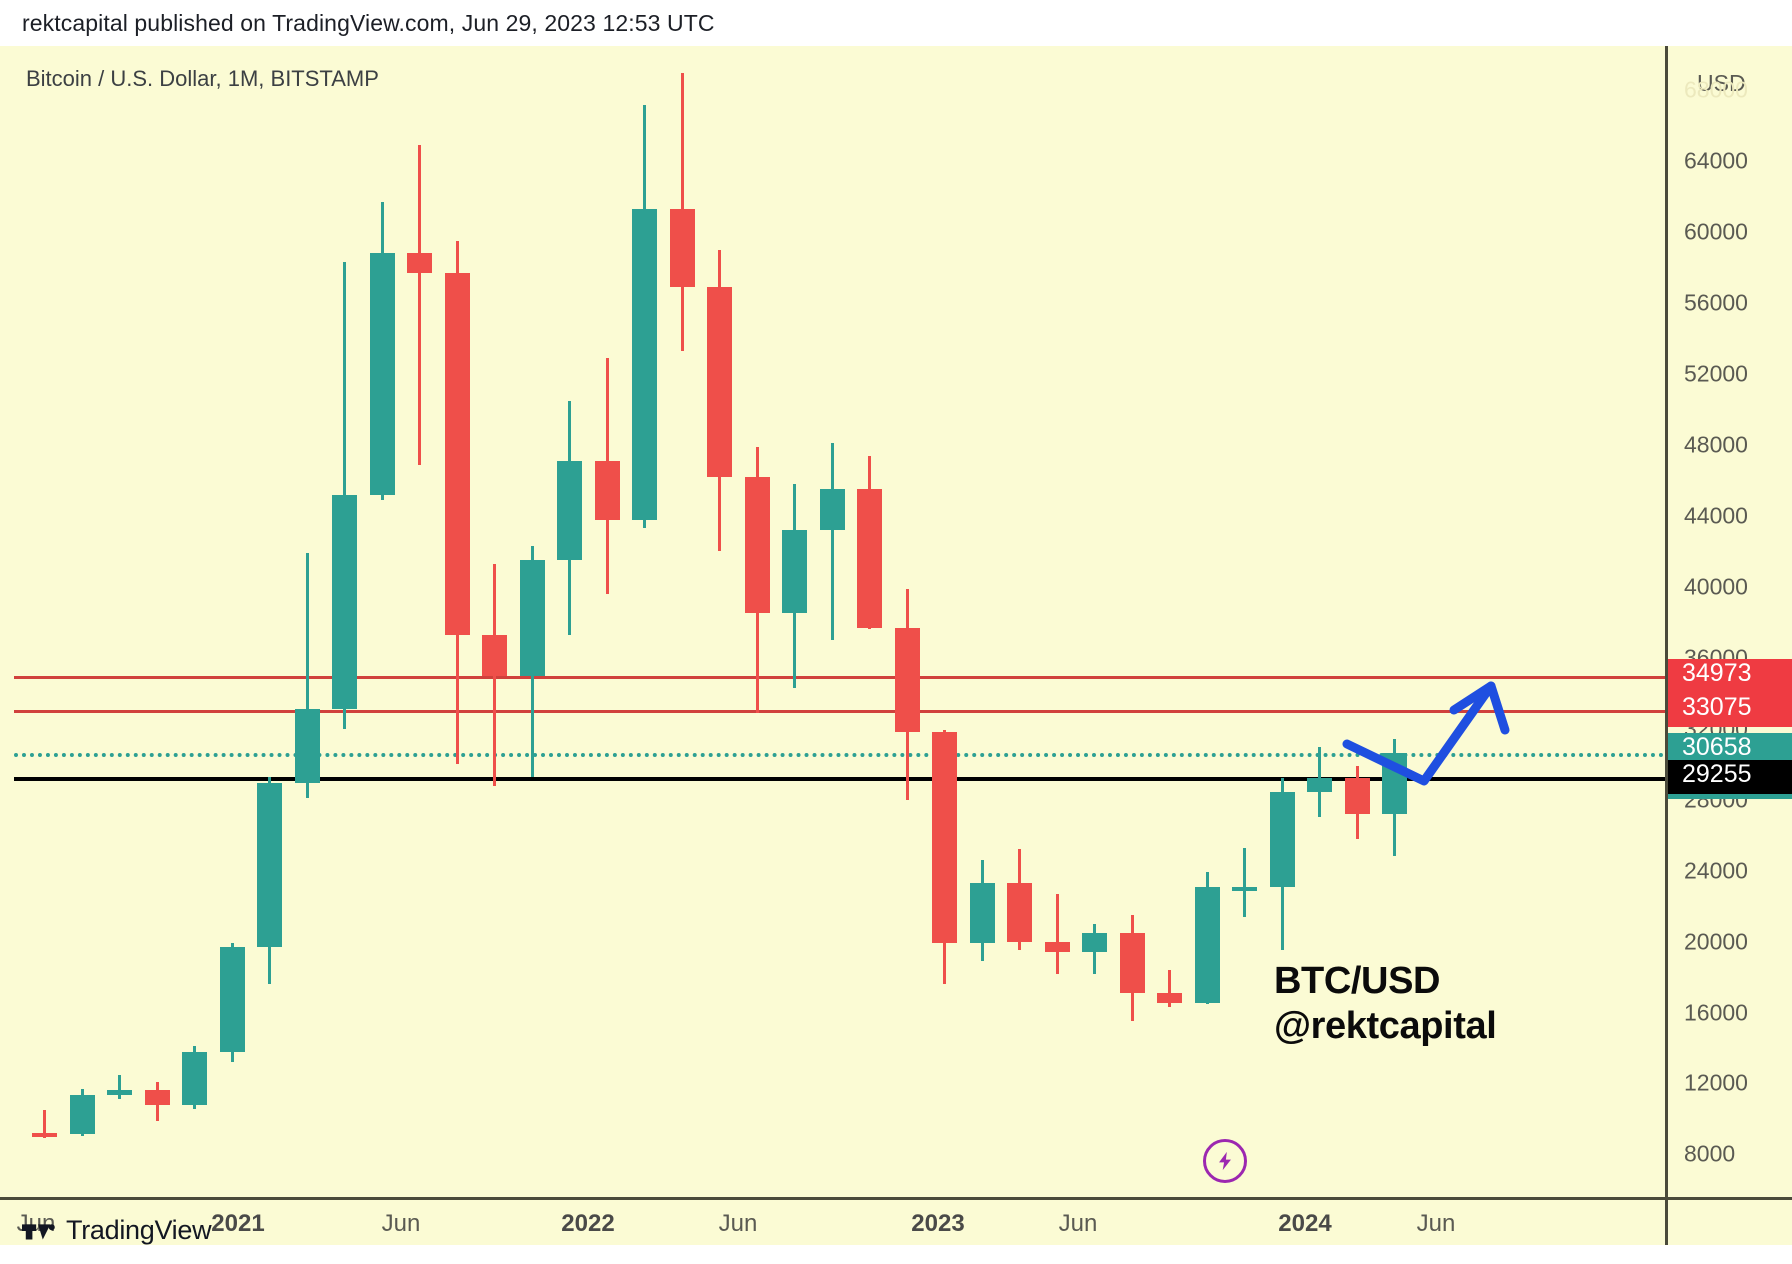 This screenshot has height=1264, width=1792. Describe the element at coordinates (1716, 1082) in the screenshot. I see `price-tick-12000: 12000` at that location.